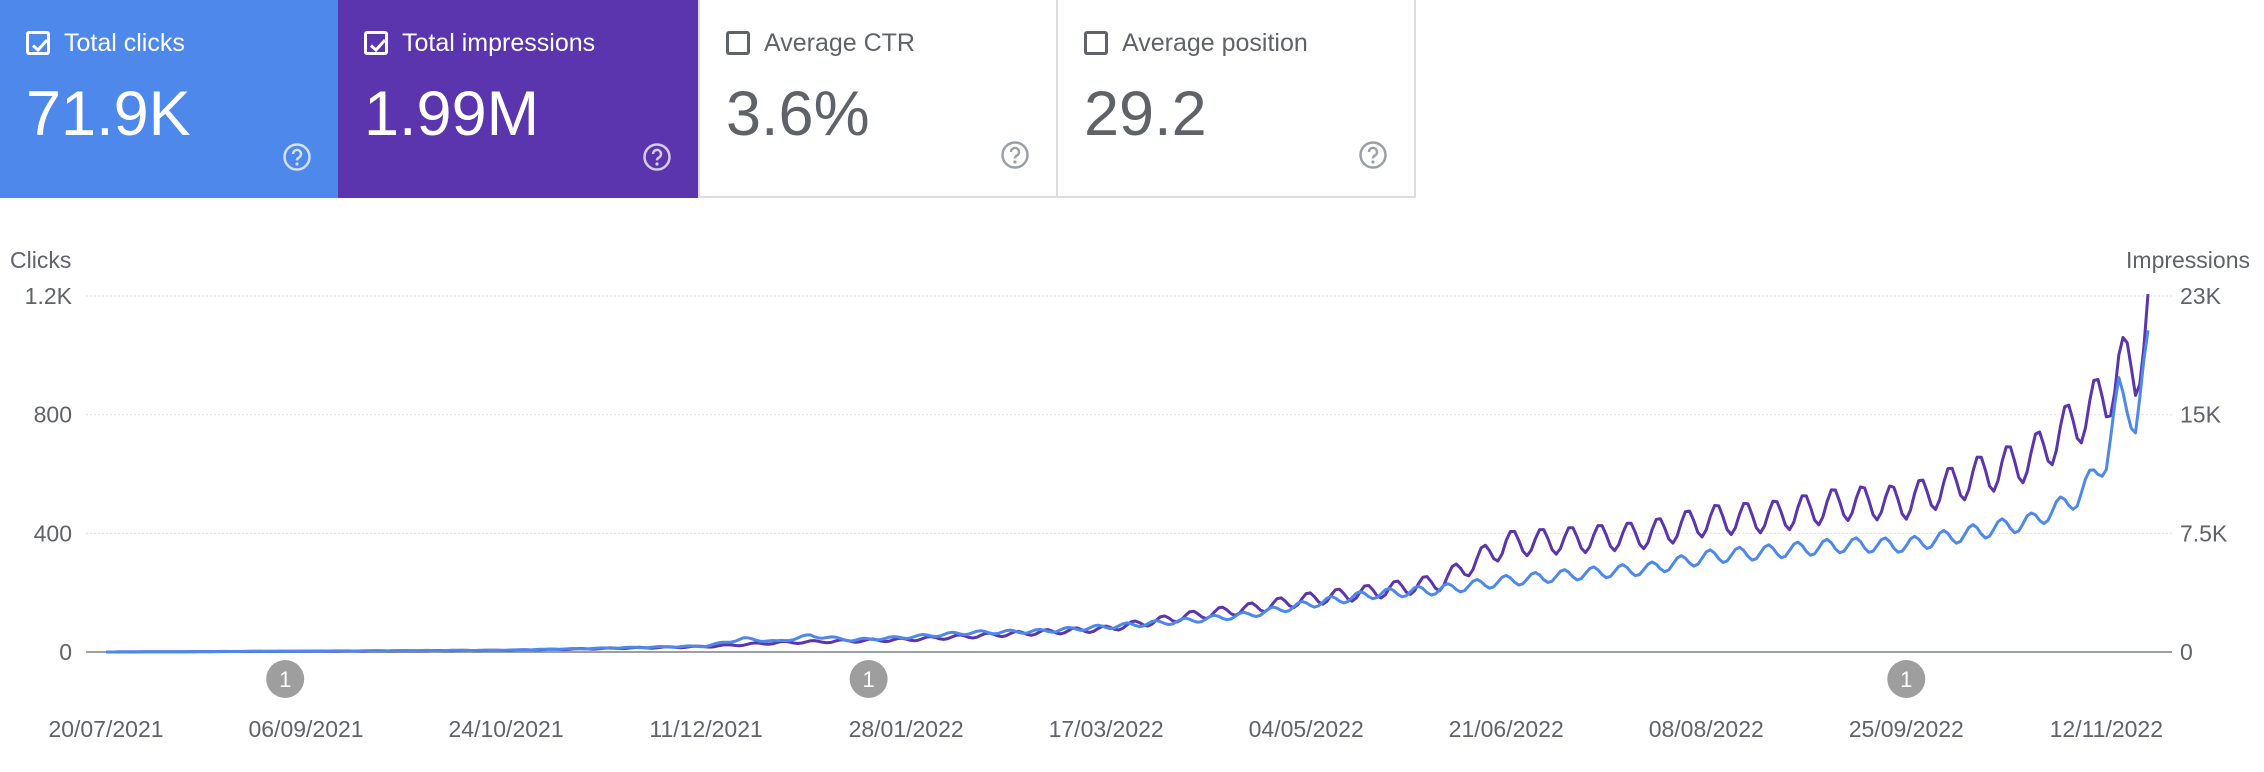  What do you see at coordinates (738, 43) in the screenshot?
I see `average-ctr-checkbox` at bounding box center [738, 43].